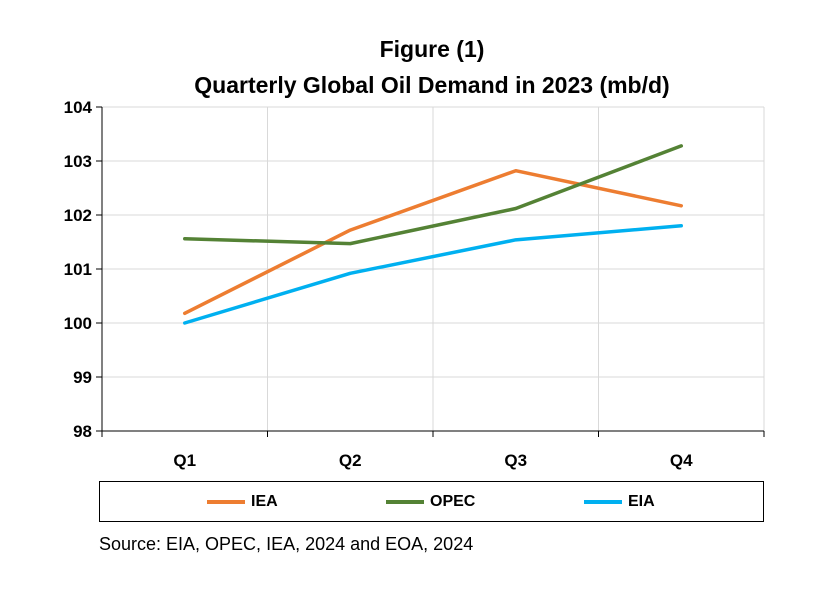 This screenshot has width=816, height=605. What do you see at coordinates (78, 323) in the screenshot?
I see `y-tick-label: 100` at bounding box center [78, 323].